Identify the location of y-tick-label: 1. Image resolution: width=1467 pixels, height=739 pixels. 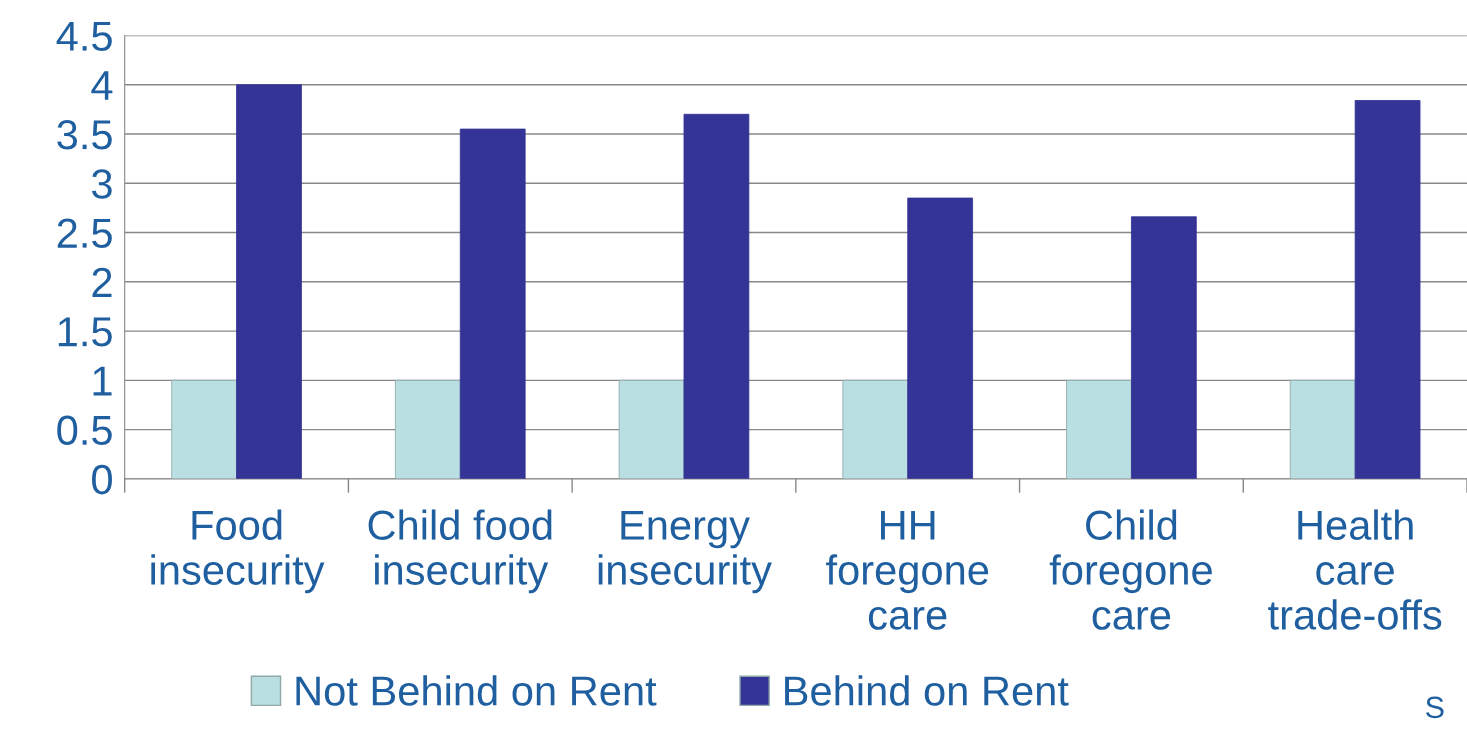
(102, 381).